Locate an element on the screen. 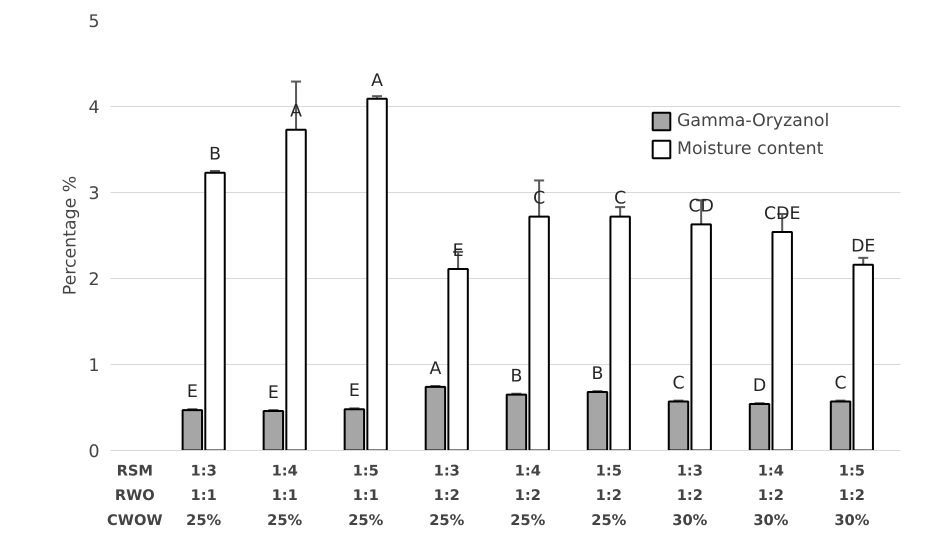 This screenshot has width=938, height=555. x-tick-label: 1:5 1:1 25% is located at coordinates (366, 495).